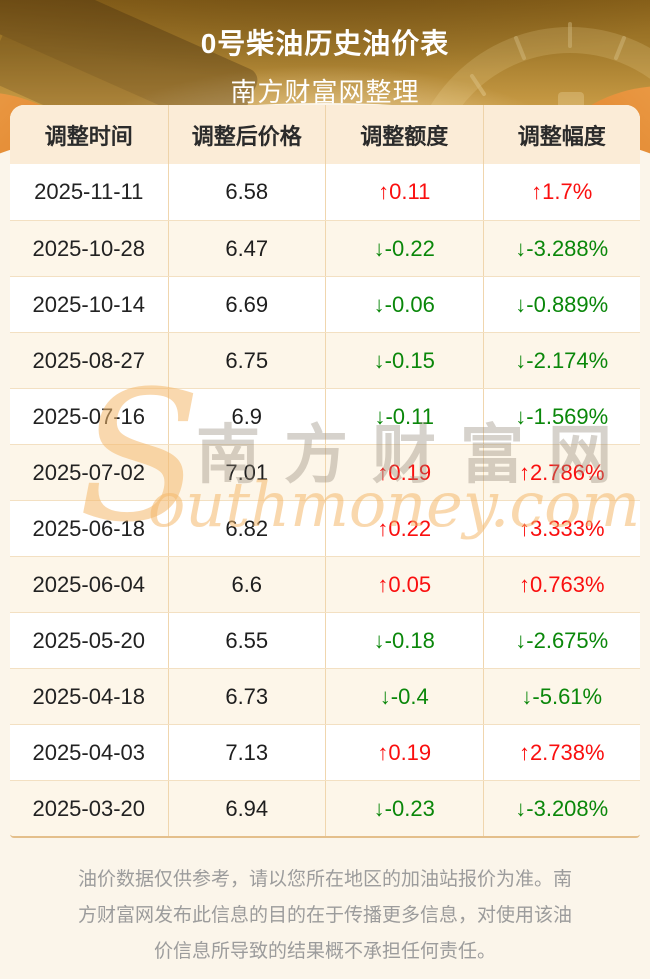 The image size is (650, 979). I want to click on cell-date: 2025-10-14, so click(89, 304).